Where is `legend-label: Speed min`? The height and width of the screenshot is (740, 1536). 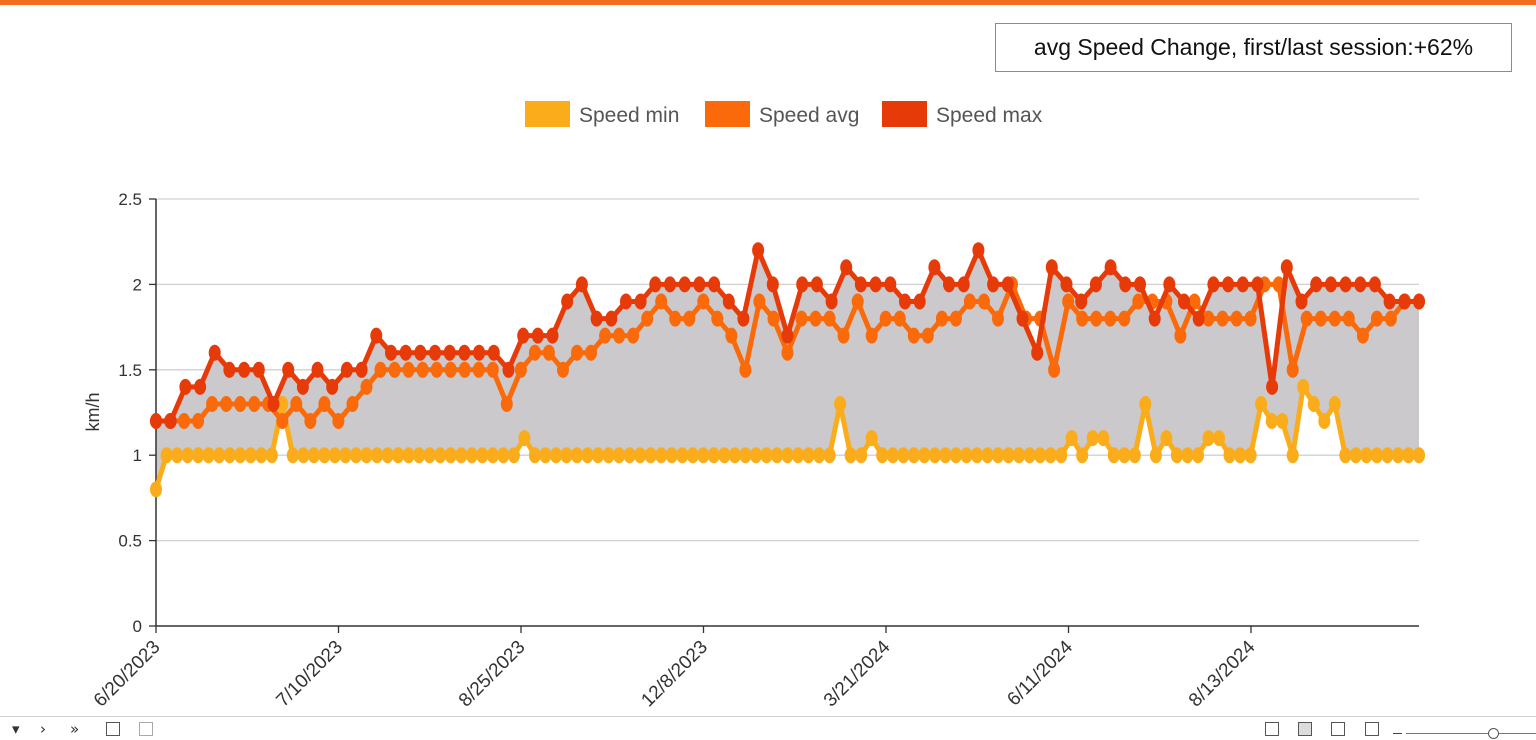
legend-label: Speed min is located at coordinates (629, 115).